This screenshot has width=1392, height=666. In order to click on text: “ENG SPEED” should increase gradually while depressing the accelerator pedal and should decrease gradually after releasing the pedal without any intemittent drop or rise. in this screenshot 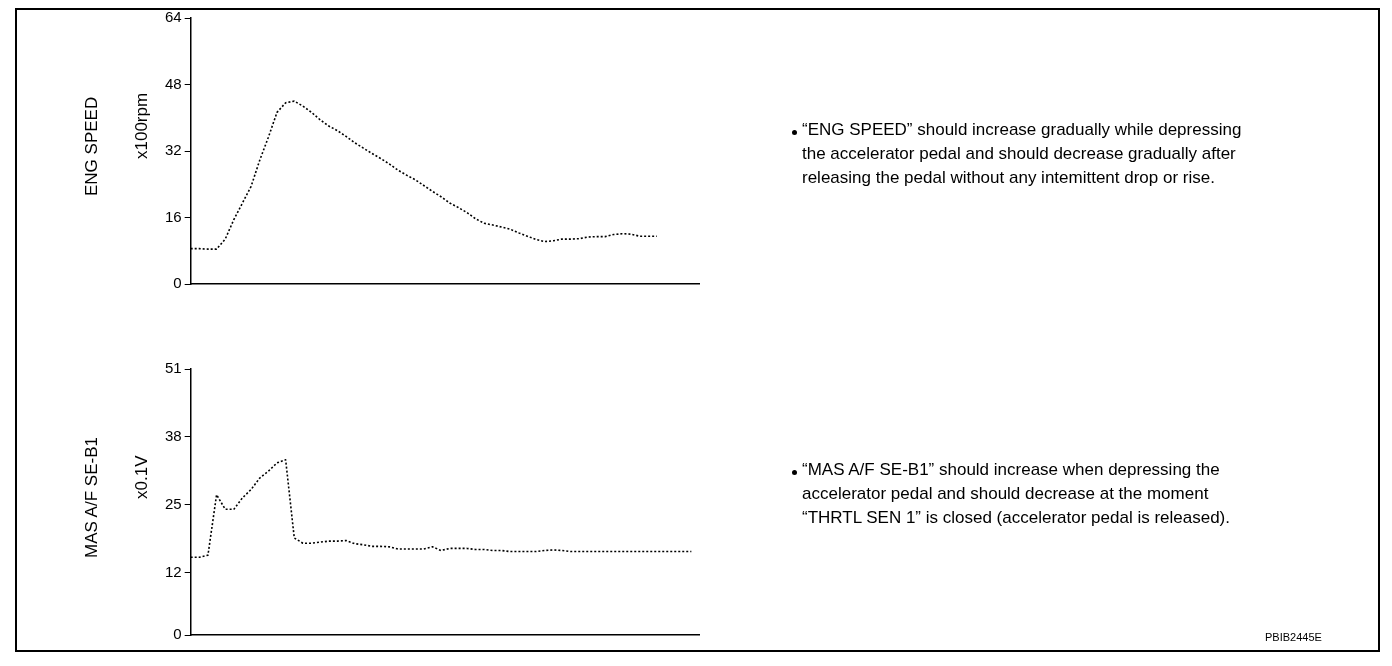, I will do `click(1022, 154)`.